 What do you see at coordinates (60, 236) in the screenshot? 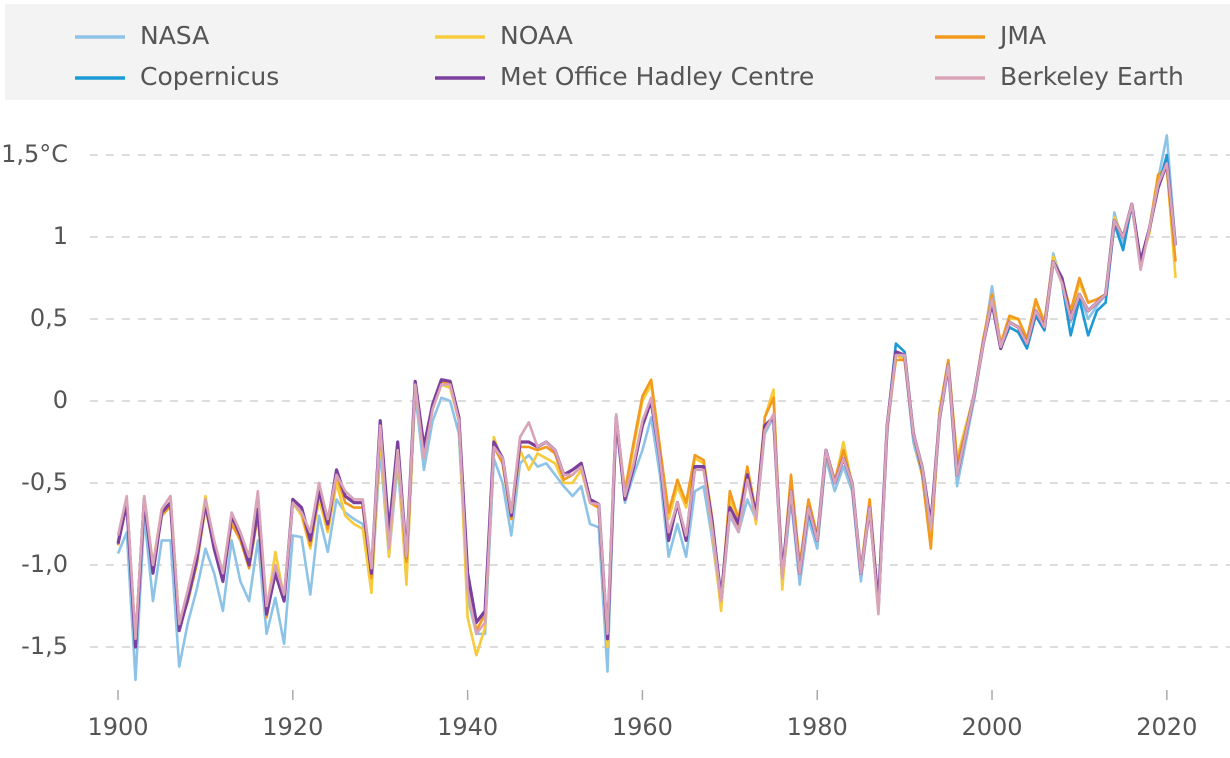
I see `y-tick-label: 1` at bounding box center [60, 236].